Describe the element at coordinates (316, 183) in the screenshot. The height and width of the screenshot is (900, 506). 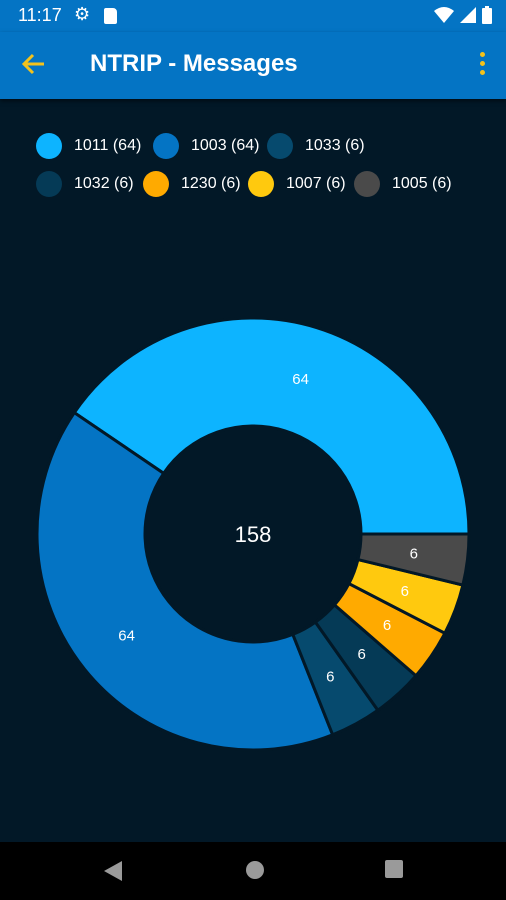
I see `legend-label: 1007 (6)` at that location.